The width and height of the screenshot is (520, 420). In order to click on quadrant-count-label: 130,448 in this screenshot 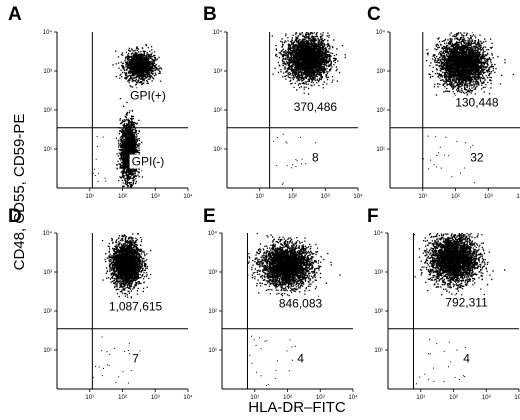, I will do `click(477, 103)`.